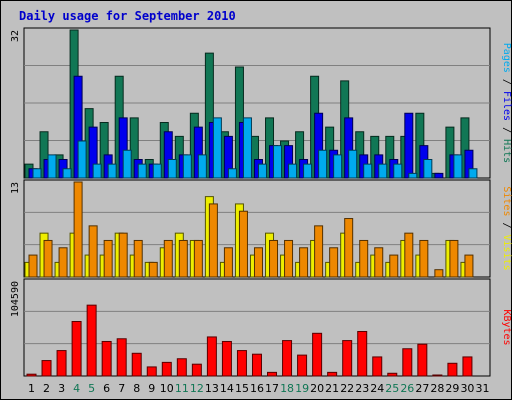 This screenshot has width=512, height=400. Describe the element at coordinates (61, 388) in the screenshot. I see `x-tick-label: 3` at that location.